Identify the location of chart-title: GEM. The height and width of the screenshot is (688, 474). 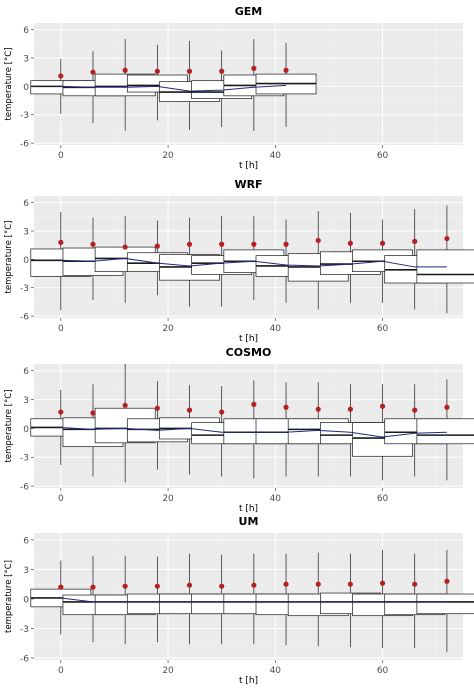
(249, 11).